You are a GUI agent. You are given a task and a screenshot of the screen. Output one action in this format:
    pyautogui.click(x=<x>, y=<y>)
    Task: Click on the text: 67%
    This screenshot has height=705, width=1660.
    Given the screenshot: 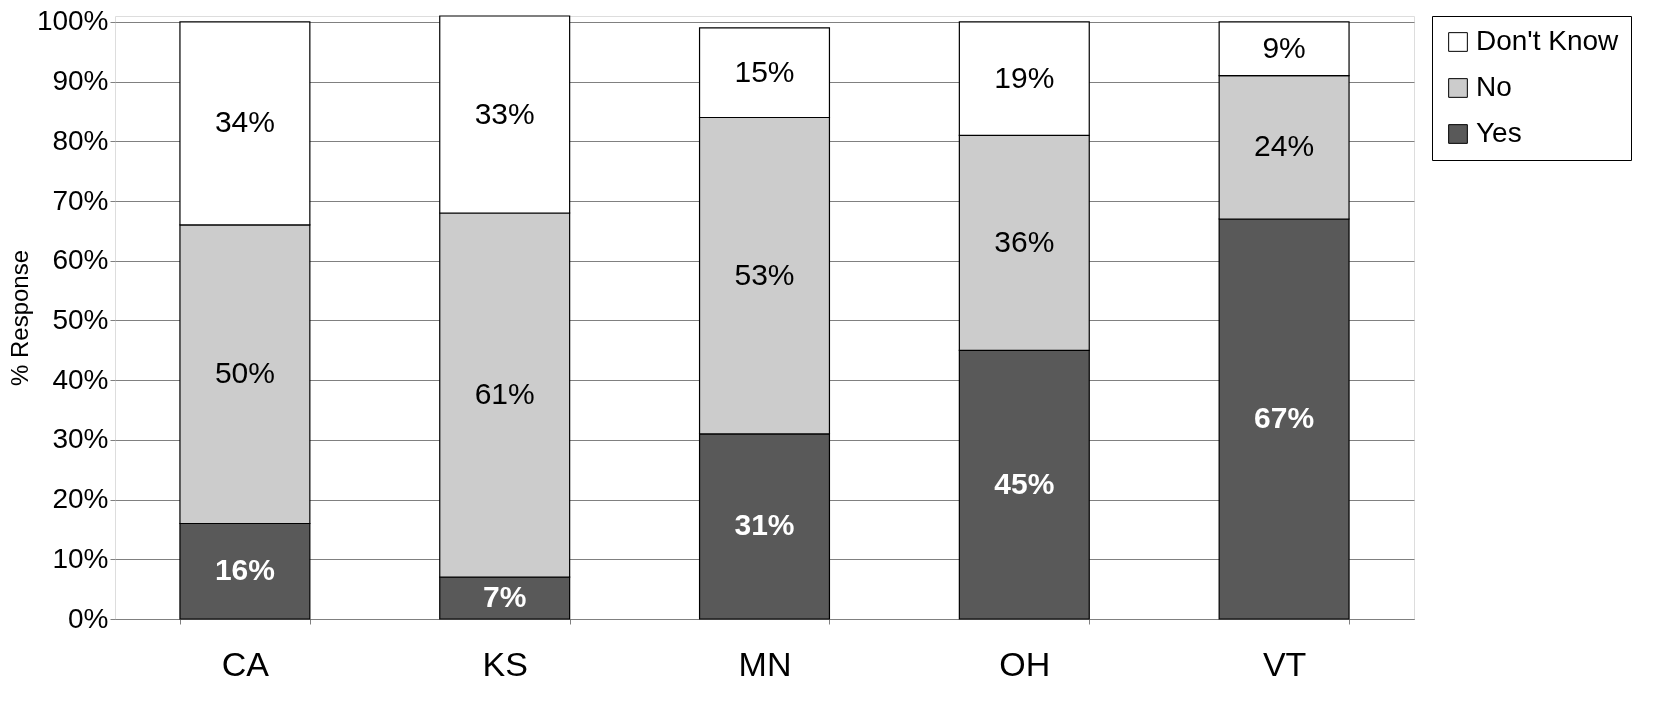 What is the action you would take?
    pyautogui.click(x=1284, y=417)
    